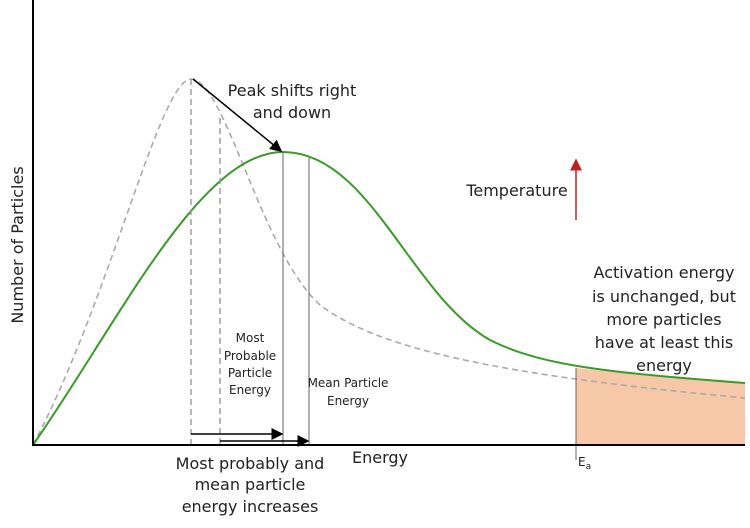 This screenshot has height=528, width=750. I want to click on annotation: Most, so click(250, 338).